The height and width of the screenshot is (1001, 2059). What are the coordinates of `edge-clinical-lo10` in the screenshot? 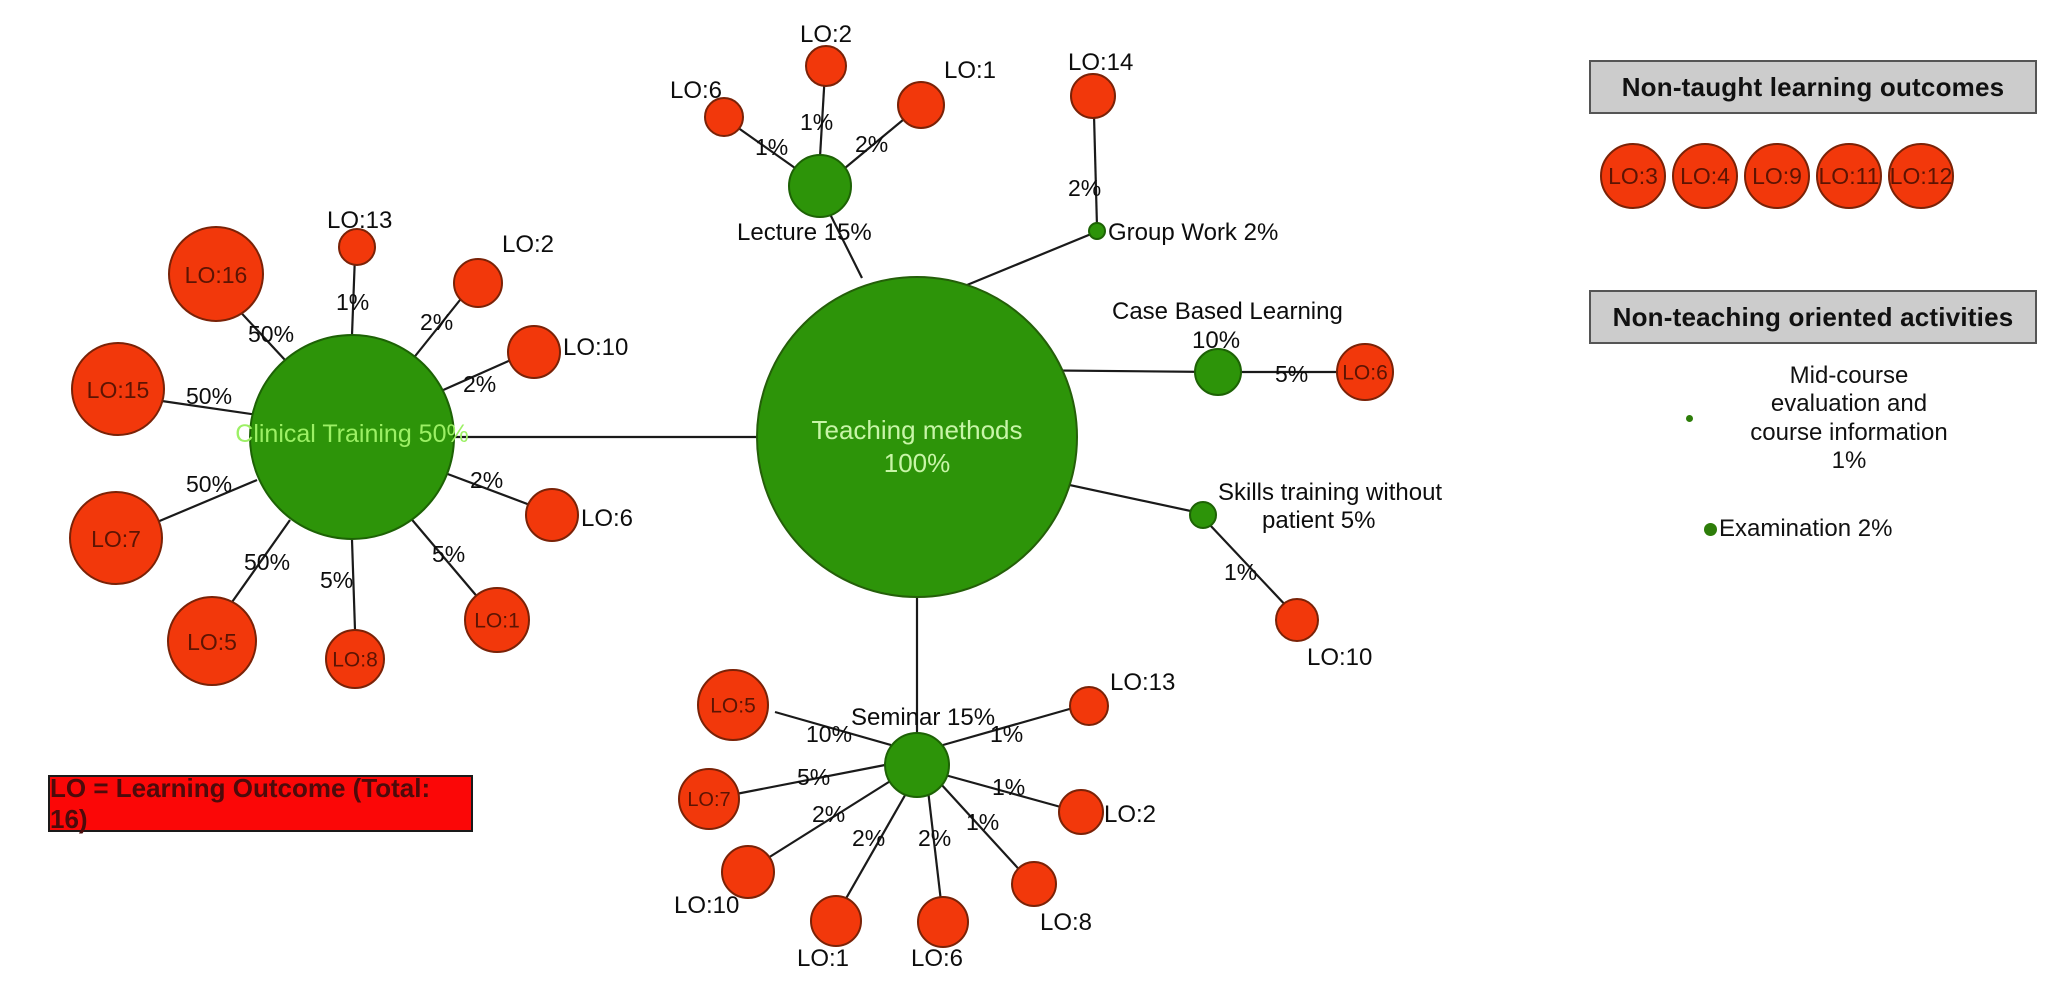 It's located at (477, 375).